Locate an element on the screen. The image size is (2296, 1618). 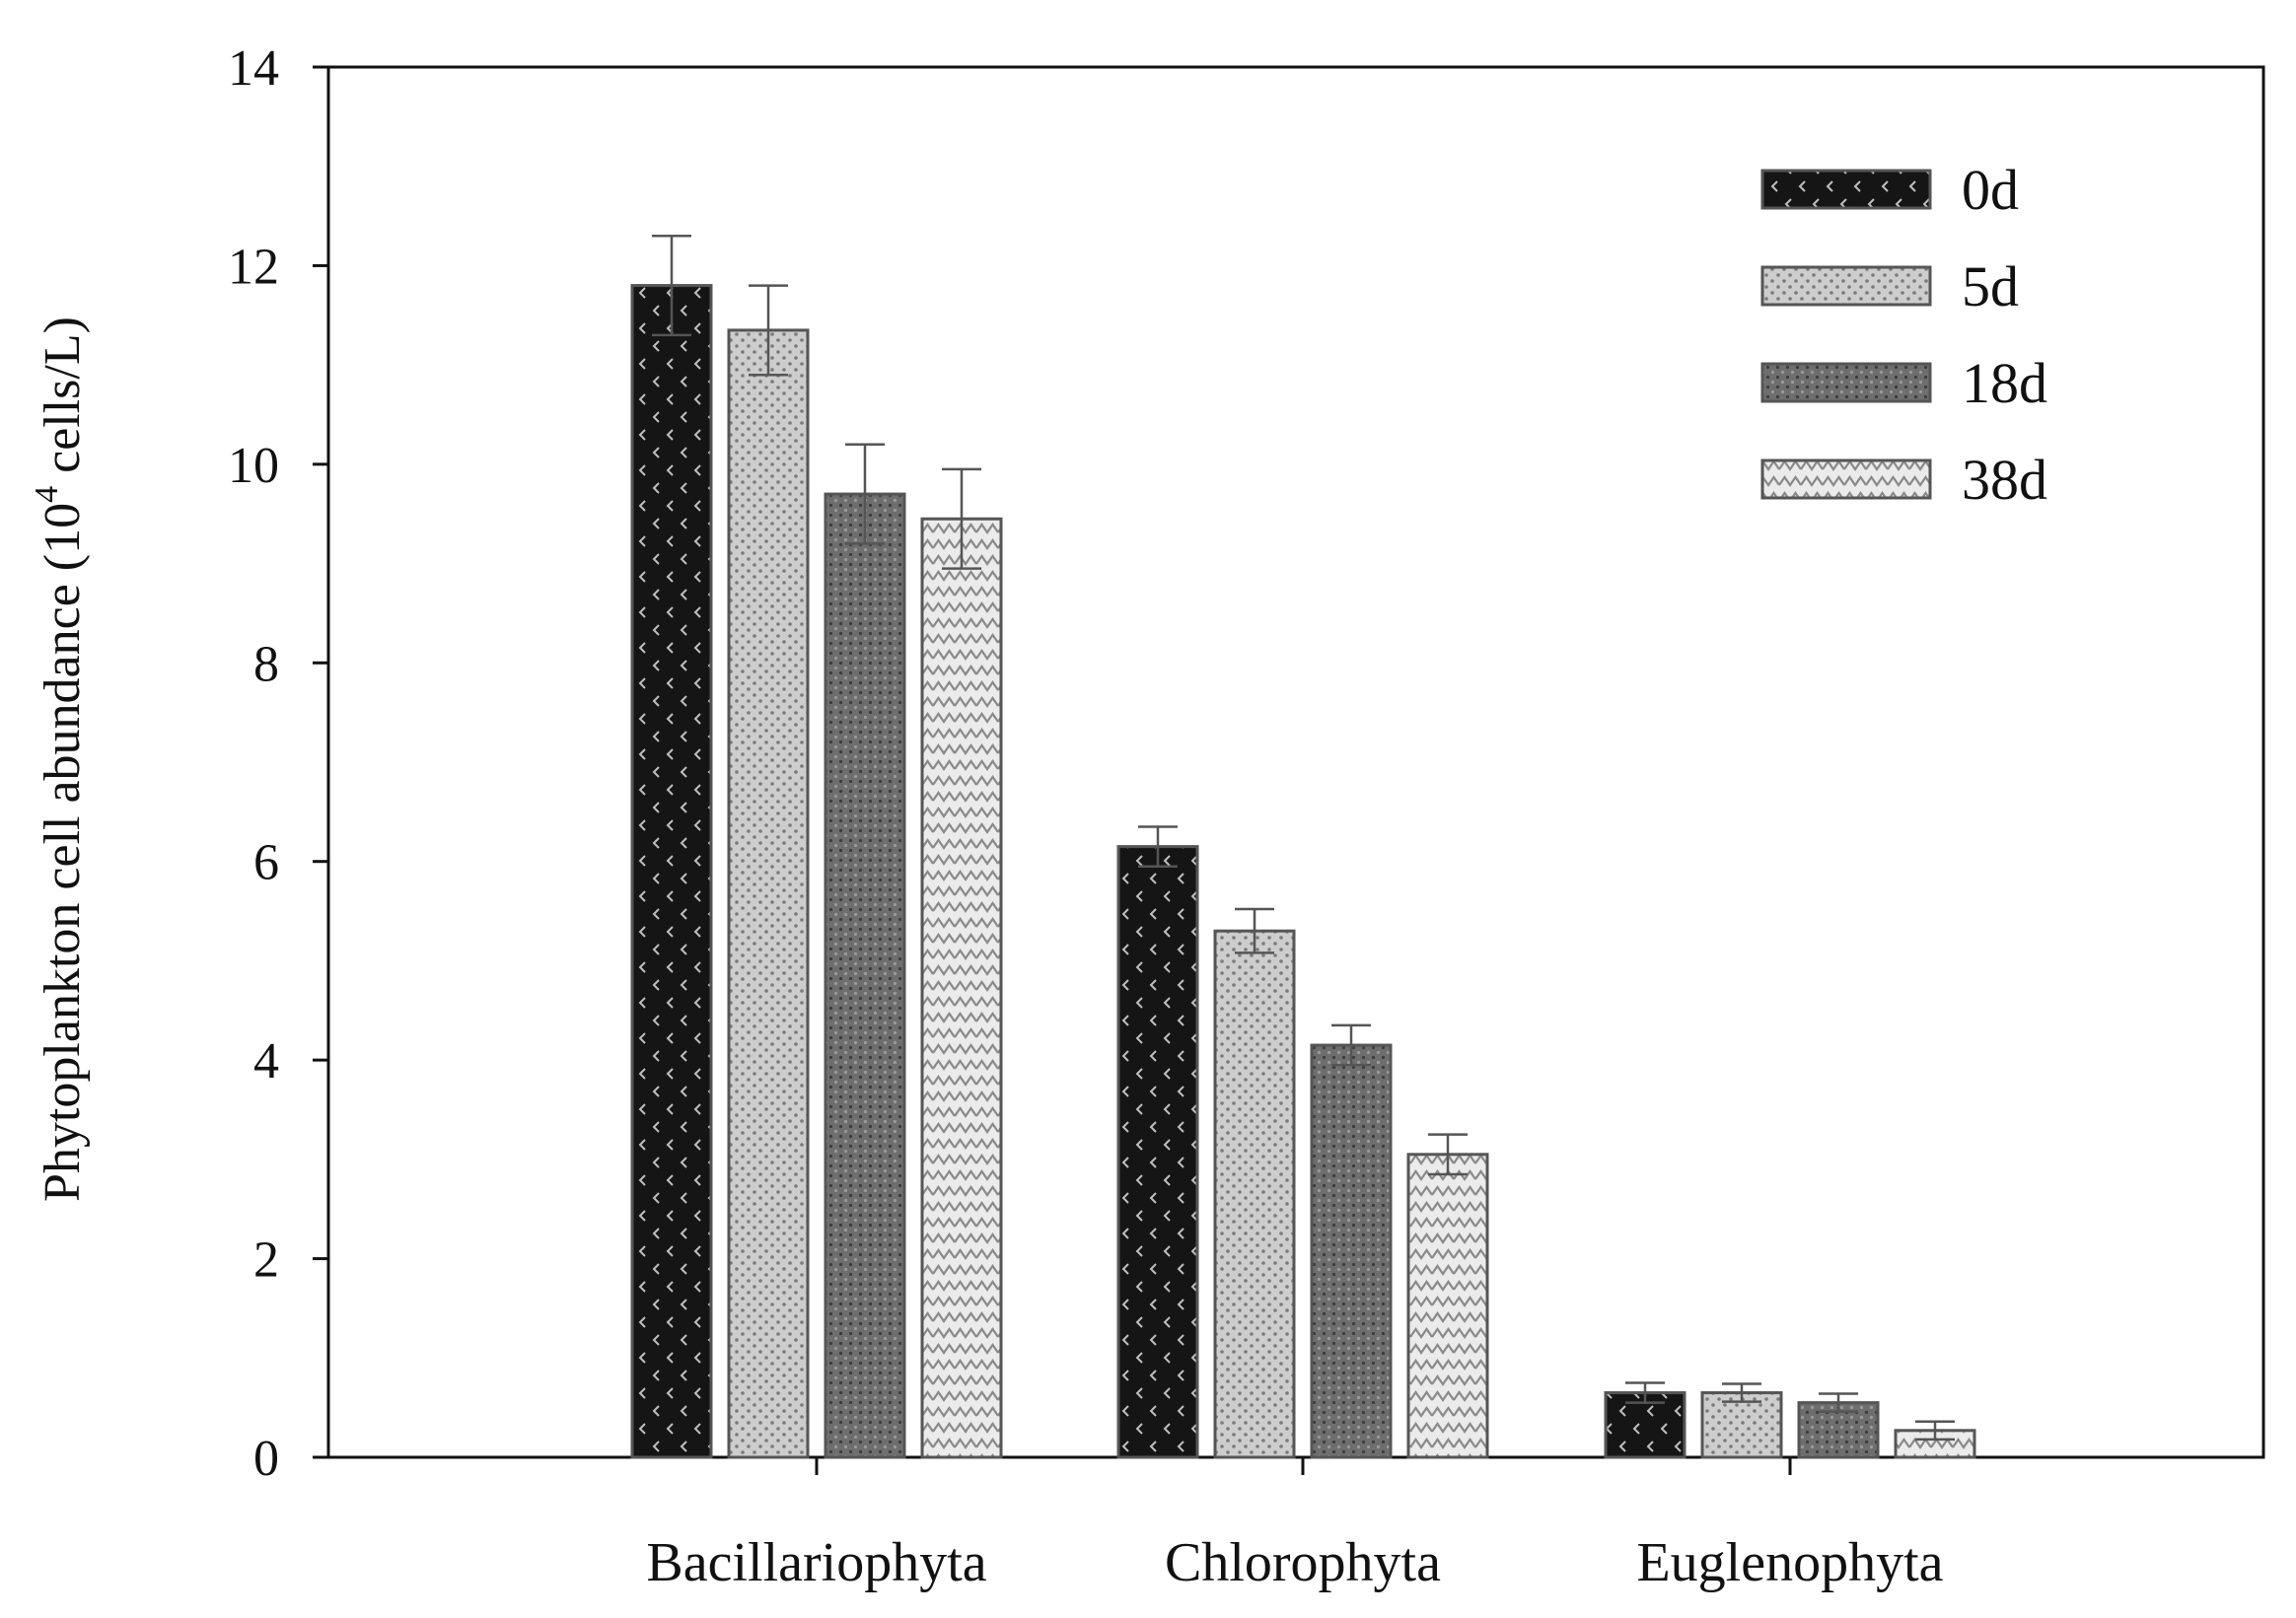
x-category-label: Bacillariophyta is located at coordinates (816, 1562).